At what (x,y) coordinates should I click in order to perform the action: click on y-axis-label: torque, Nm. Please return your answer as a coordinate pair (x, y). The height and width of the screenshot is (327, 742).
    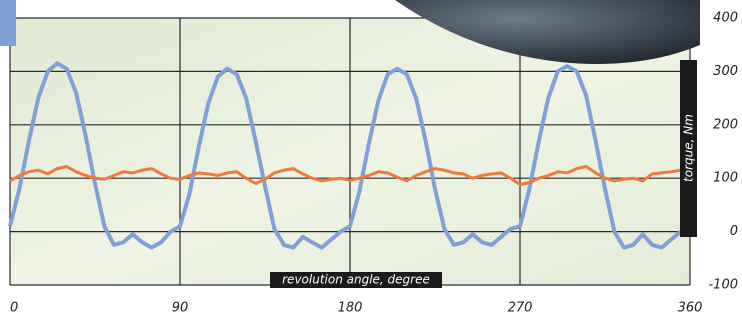
    Looking at the image, I should click on (689, 148).